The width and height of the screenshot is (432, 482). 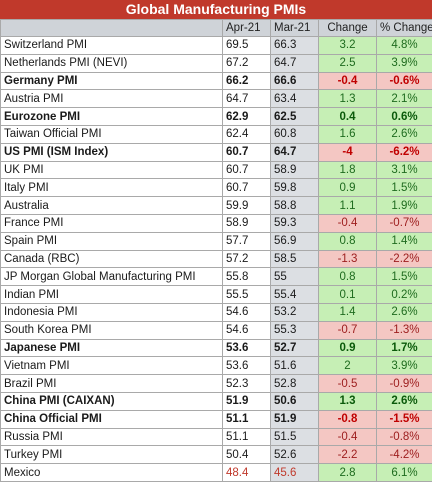 What do you see at coordinates (404, 170) in the screenshot?
I see `row-pct-change: 3.1%` at bounding box center [404, 170].